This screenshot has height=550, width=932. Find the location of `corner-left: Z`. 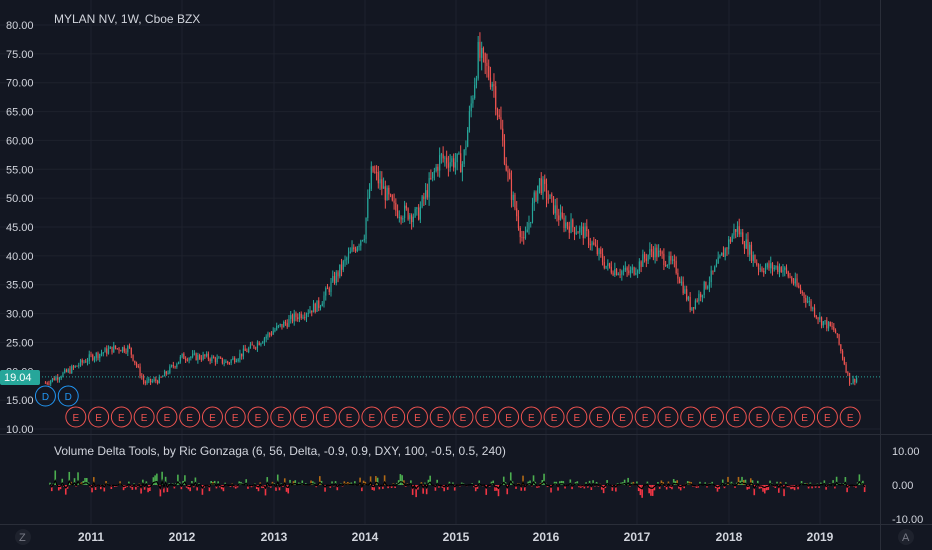

corner-left: Z is located at coordinates (23, 537).